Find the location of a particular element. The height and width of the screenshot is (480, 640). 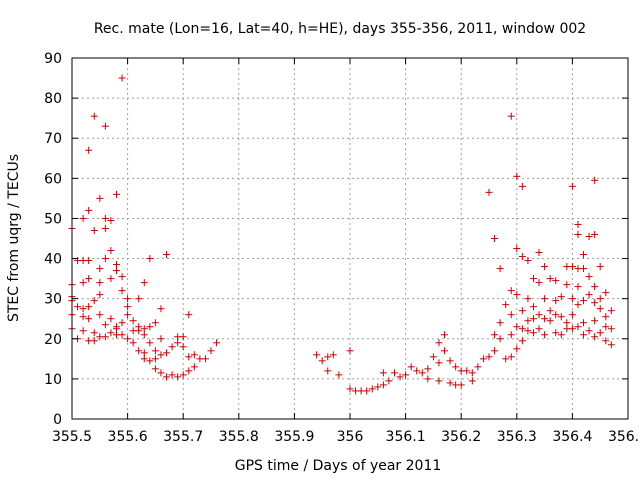

x-tick-label: 356.5 is located at coordinates (624, 437).